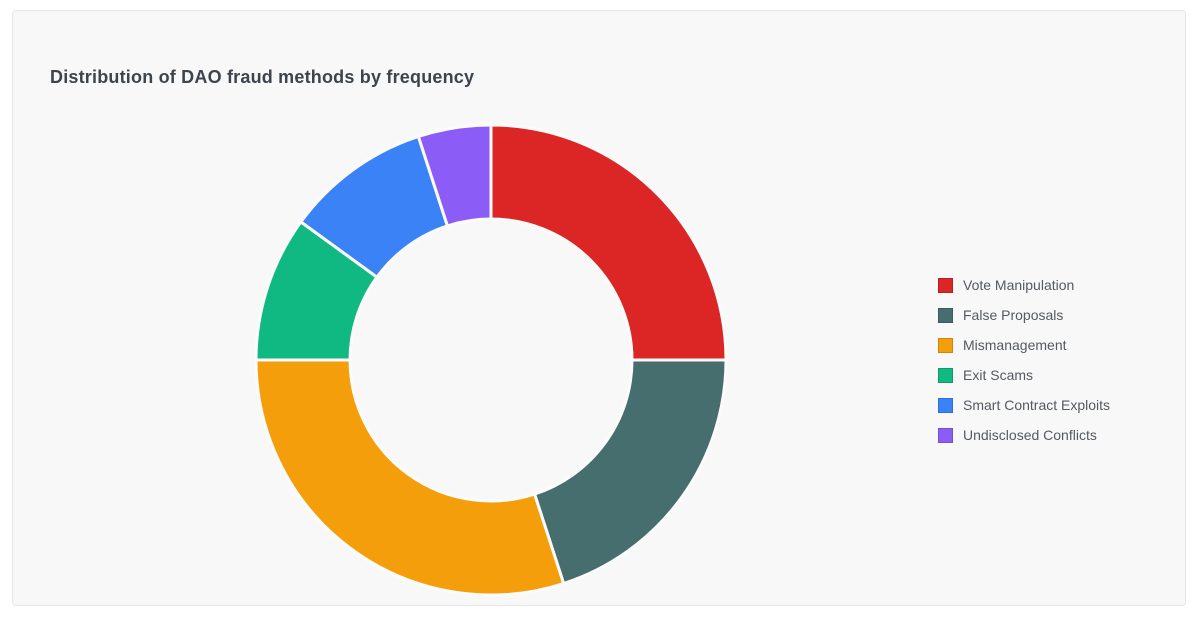  I want to click on legend-label: Undisclosed Conflicts, so click(1030, 435).